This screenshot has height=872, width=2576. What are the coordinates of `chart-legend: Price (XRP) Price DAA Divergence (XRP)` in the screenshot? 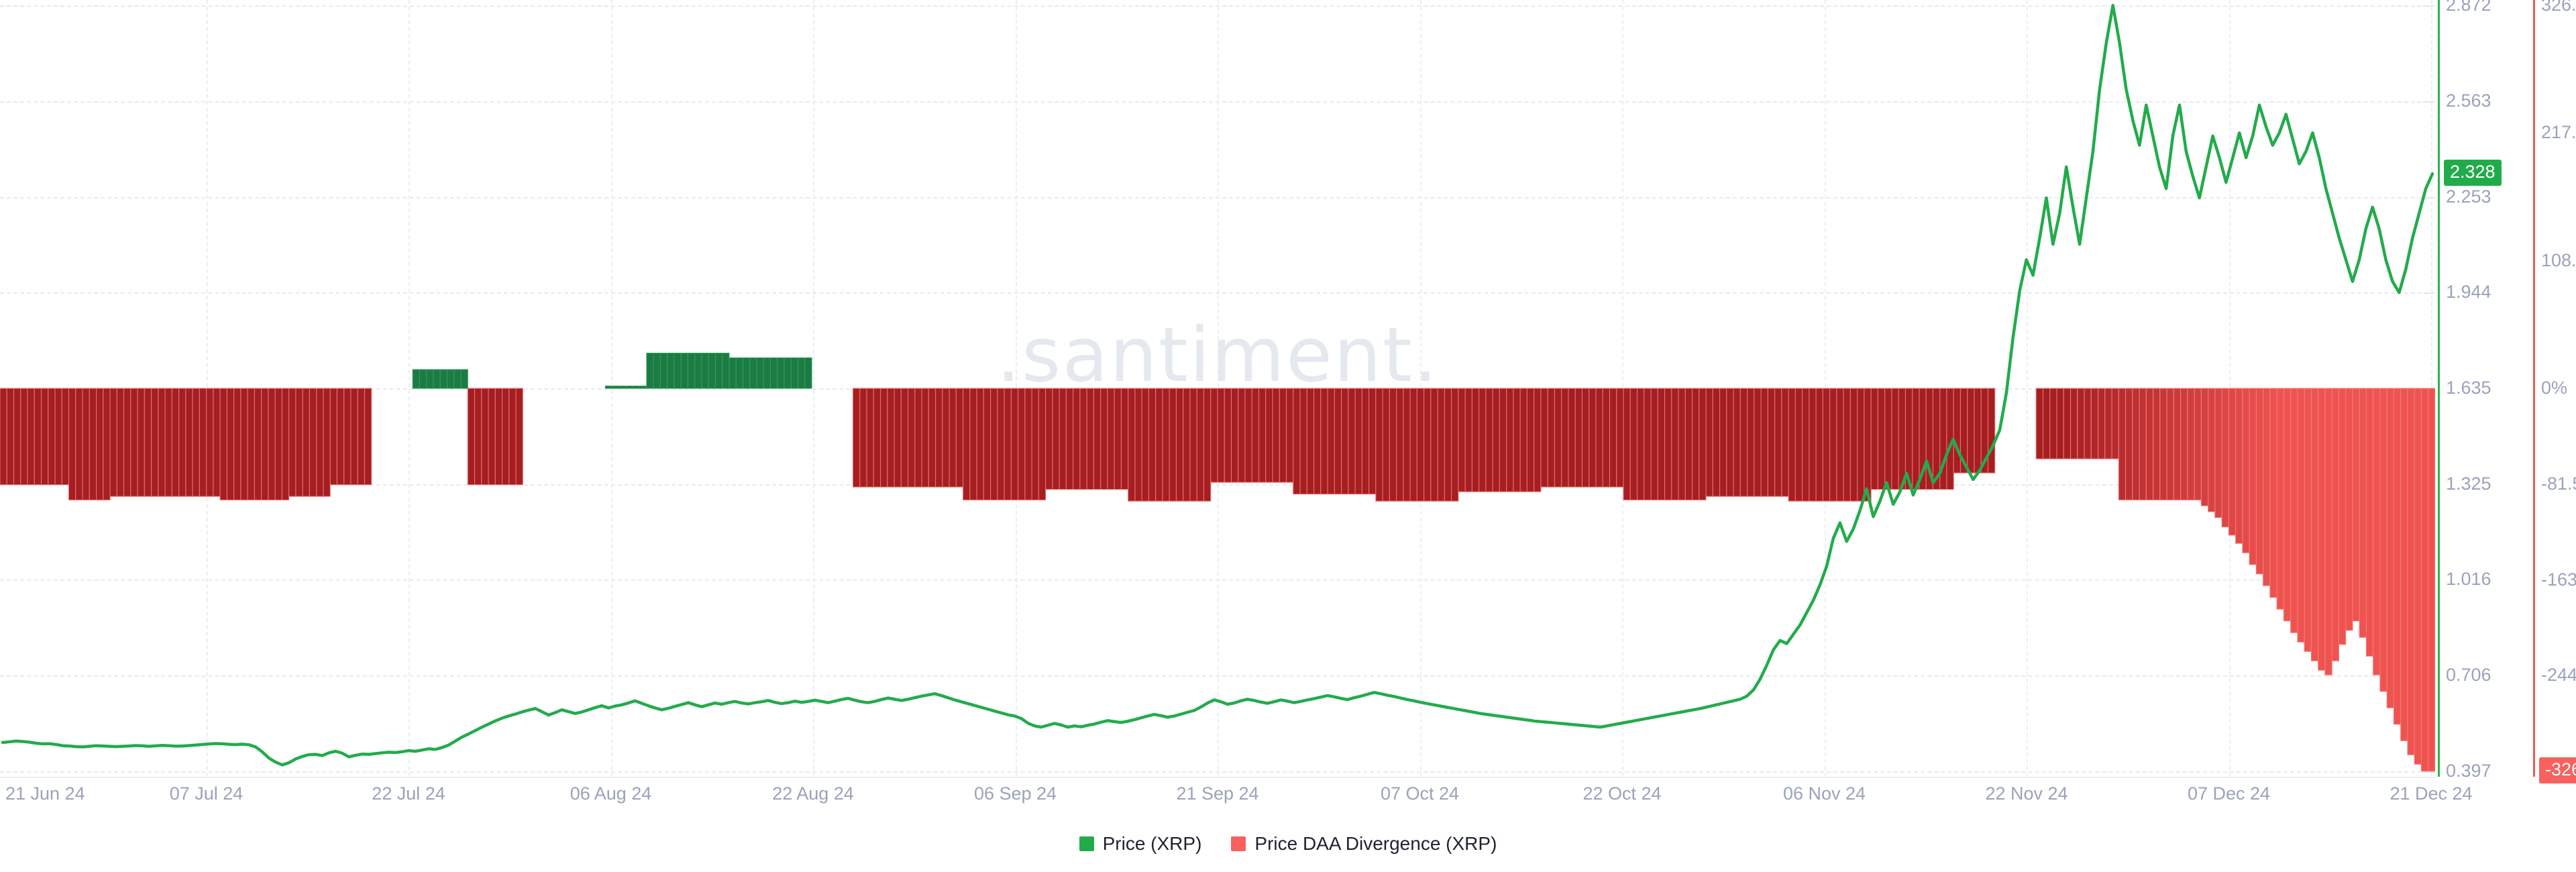 It's located at (1288, 844).